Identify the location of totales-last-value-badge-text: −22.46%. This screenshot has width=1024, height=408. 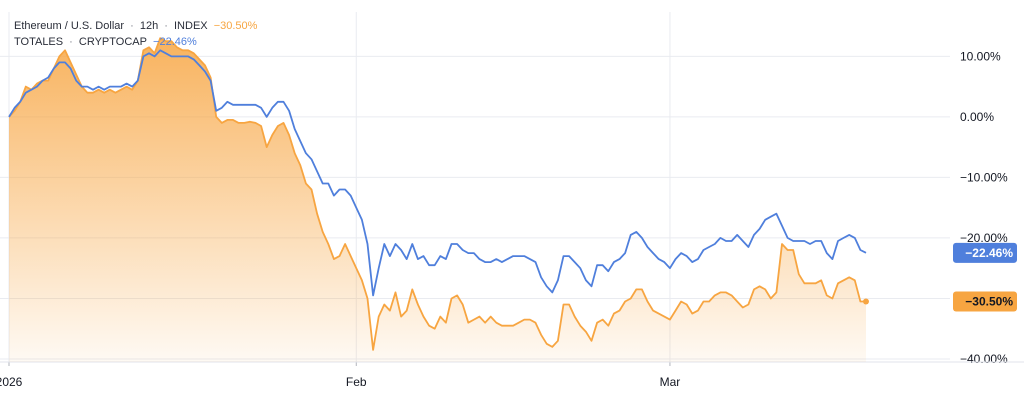
(989, 253).